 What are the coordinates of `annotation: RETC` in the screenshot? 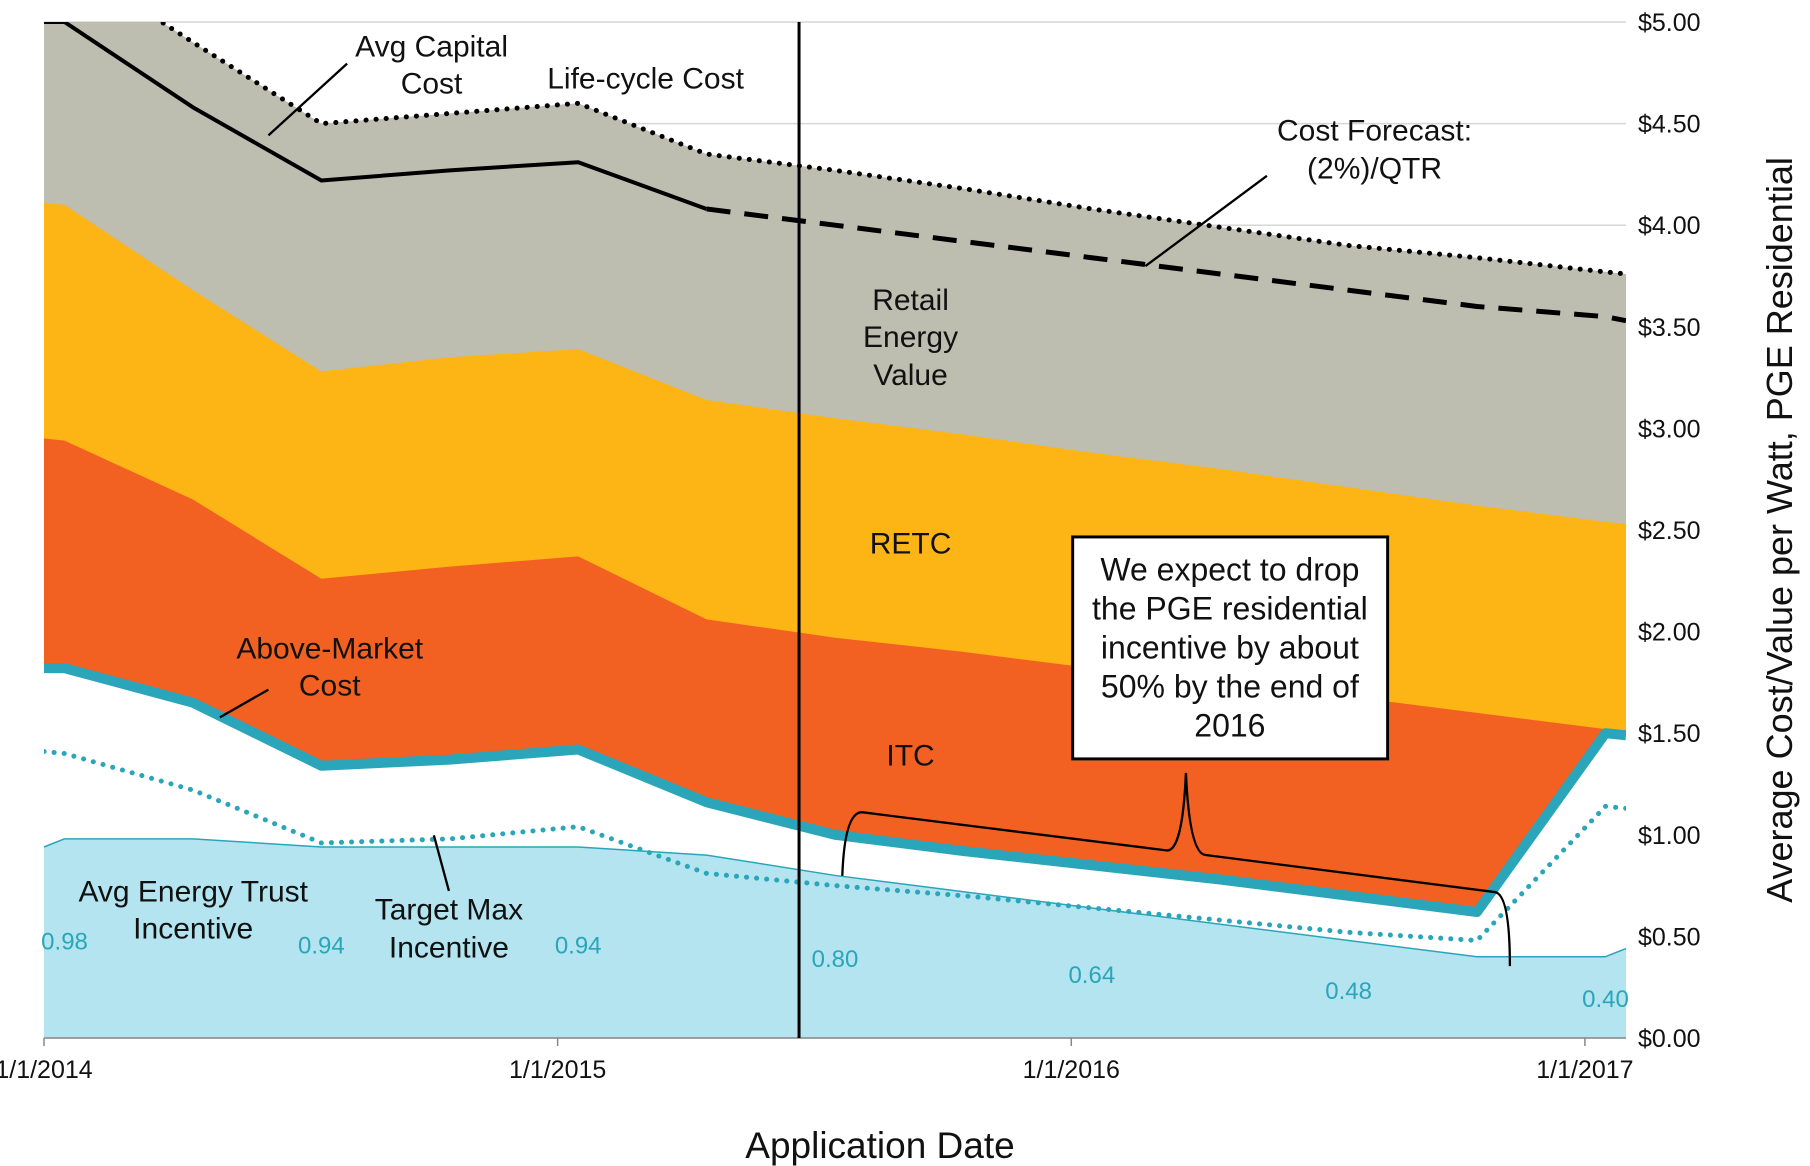 It's located at (910, 544).